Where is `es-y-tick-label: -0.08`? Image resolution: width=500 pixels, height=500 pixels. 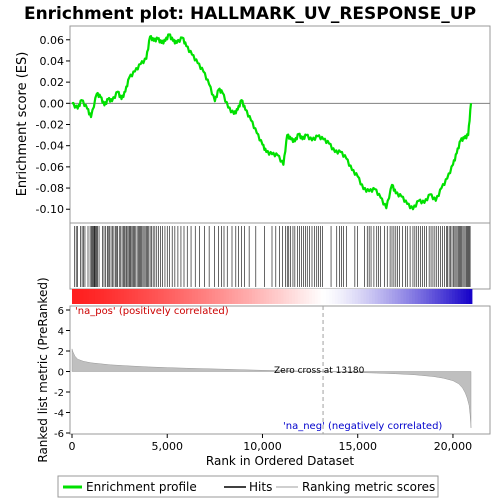 es-y-tick-label: -0.08 is located at coordinates (50, 188).